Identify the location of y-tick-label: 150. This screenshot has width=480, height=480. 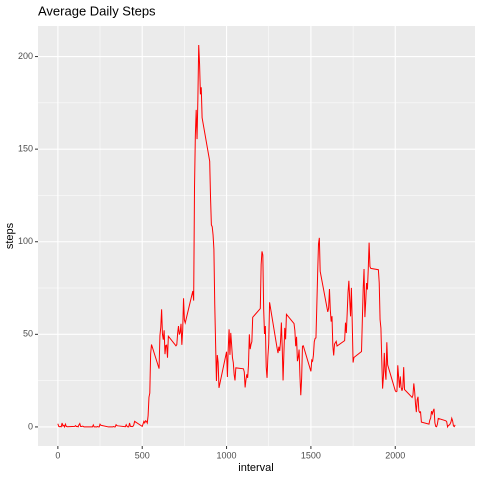
(25, 149).